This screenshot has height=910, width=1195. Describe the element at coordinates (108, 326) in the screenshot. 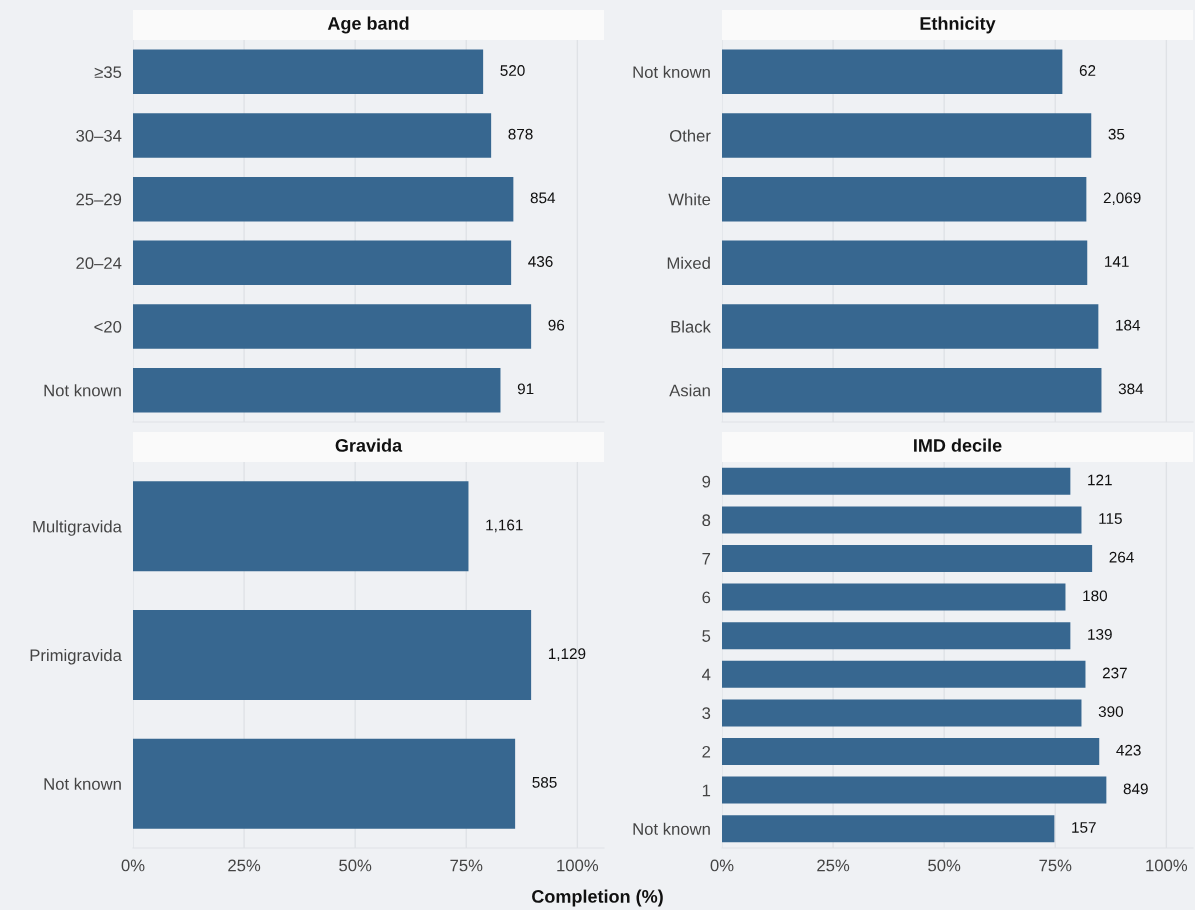

I see `y-tick-label: <20` at that location.